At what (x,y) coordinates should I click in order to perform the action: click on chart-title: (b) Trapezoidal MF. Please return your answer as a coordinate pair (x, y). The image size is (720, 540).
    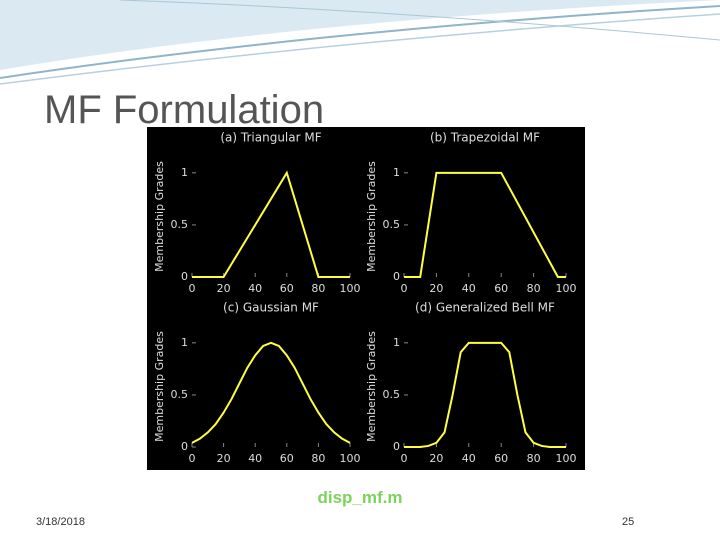
    Looking at the image, I should click on (485, 138).